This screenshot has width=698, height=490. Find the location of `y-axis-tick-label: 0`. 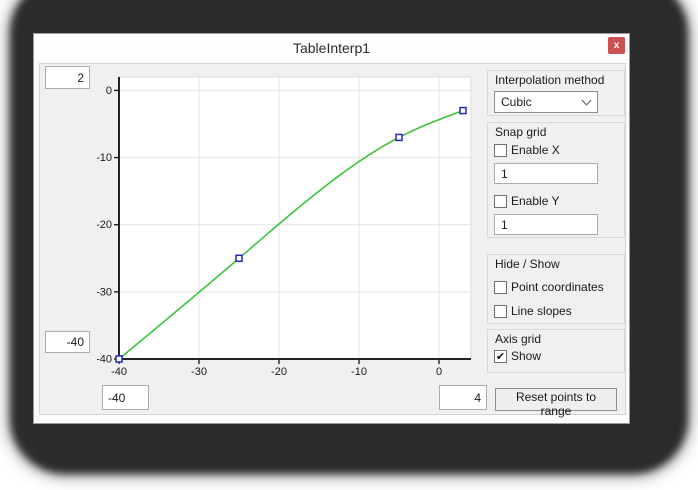

y-axis-tick-label: 0 is located at coordinates (109, 91).